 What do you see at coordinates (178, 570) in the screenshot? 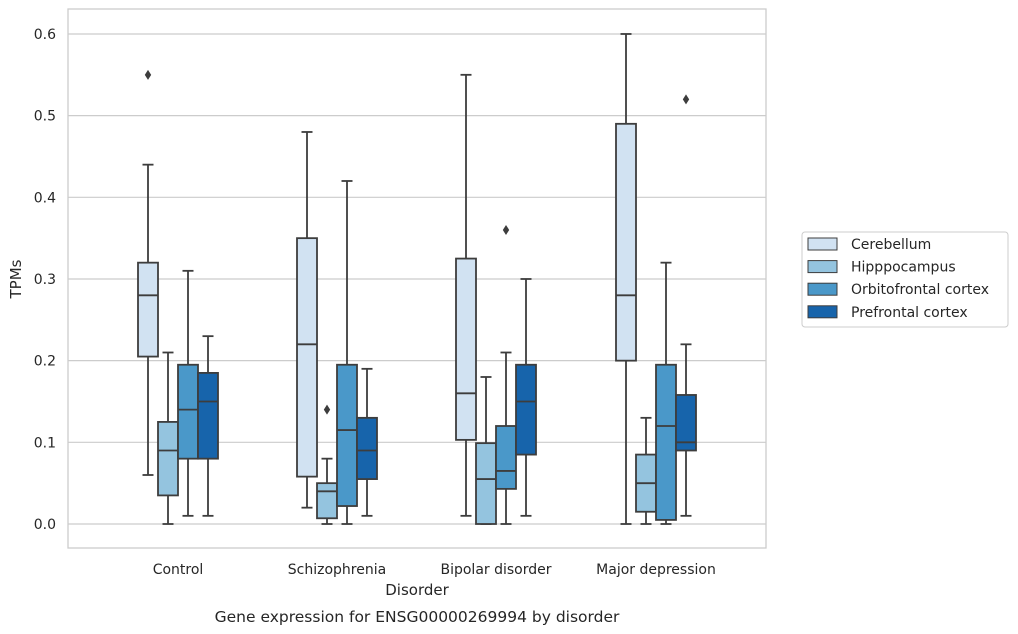
I see `x-tick-label-control: Control` at bounding box center [178, 570].